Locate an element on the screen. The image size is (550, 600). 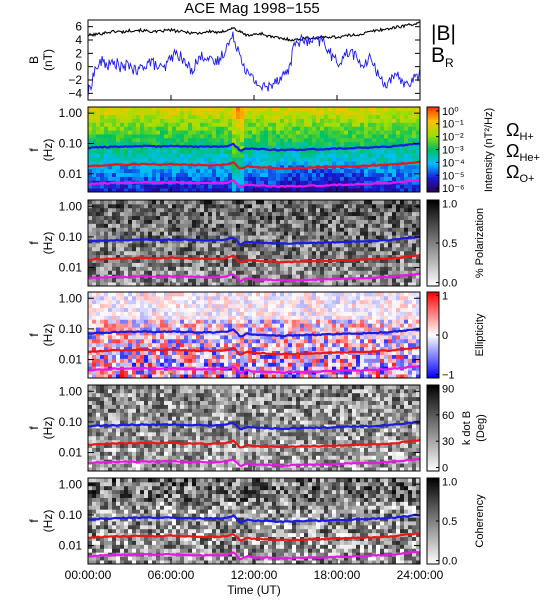
colorbar-tick-label: 10⁰ is located at coordinates (450, 112).